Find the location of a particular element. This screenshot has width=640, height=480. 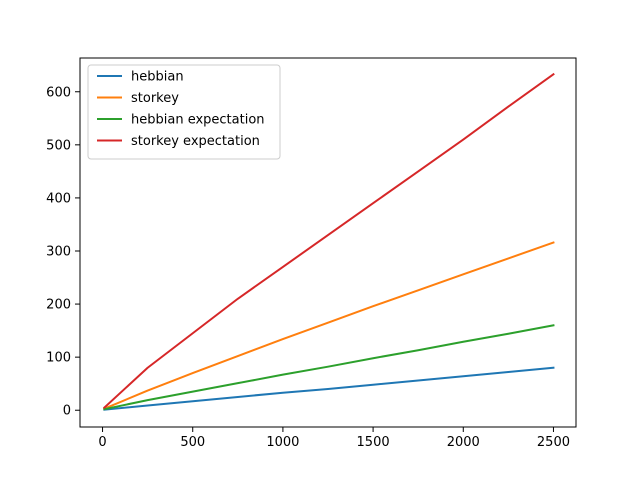

legend-label-hebbian: hebbian is located at coordinates (157, 77).